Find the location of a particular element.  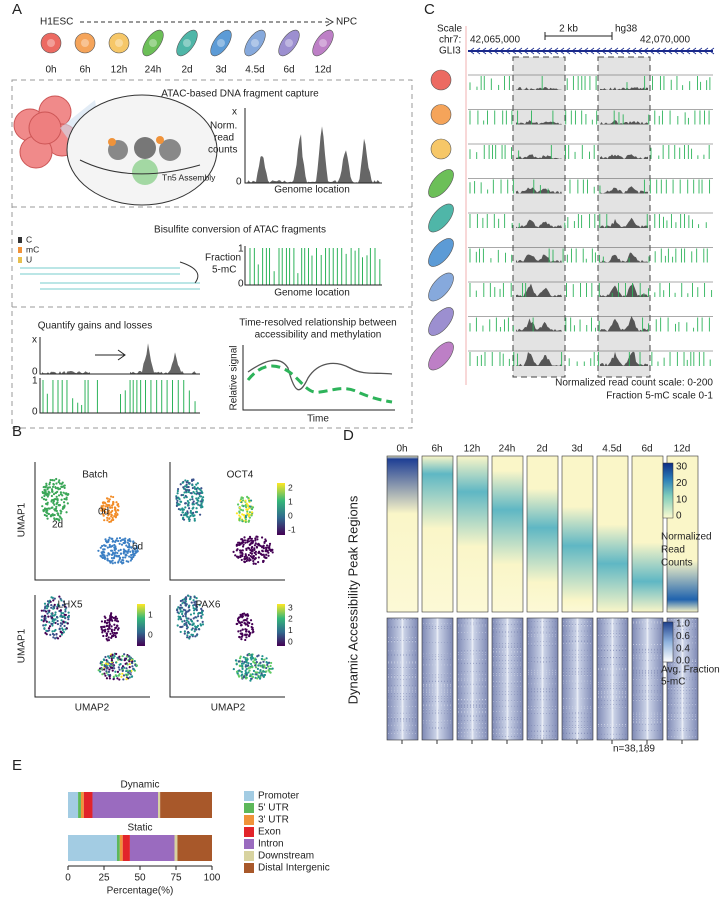

genome-tracks is located at coordinates (570, 220).